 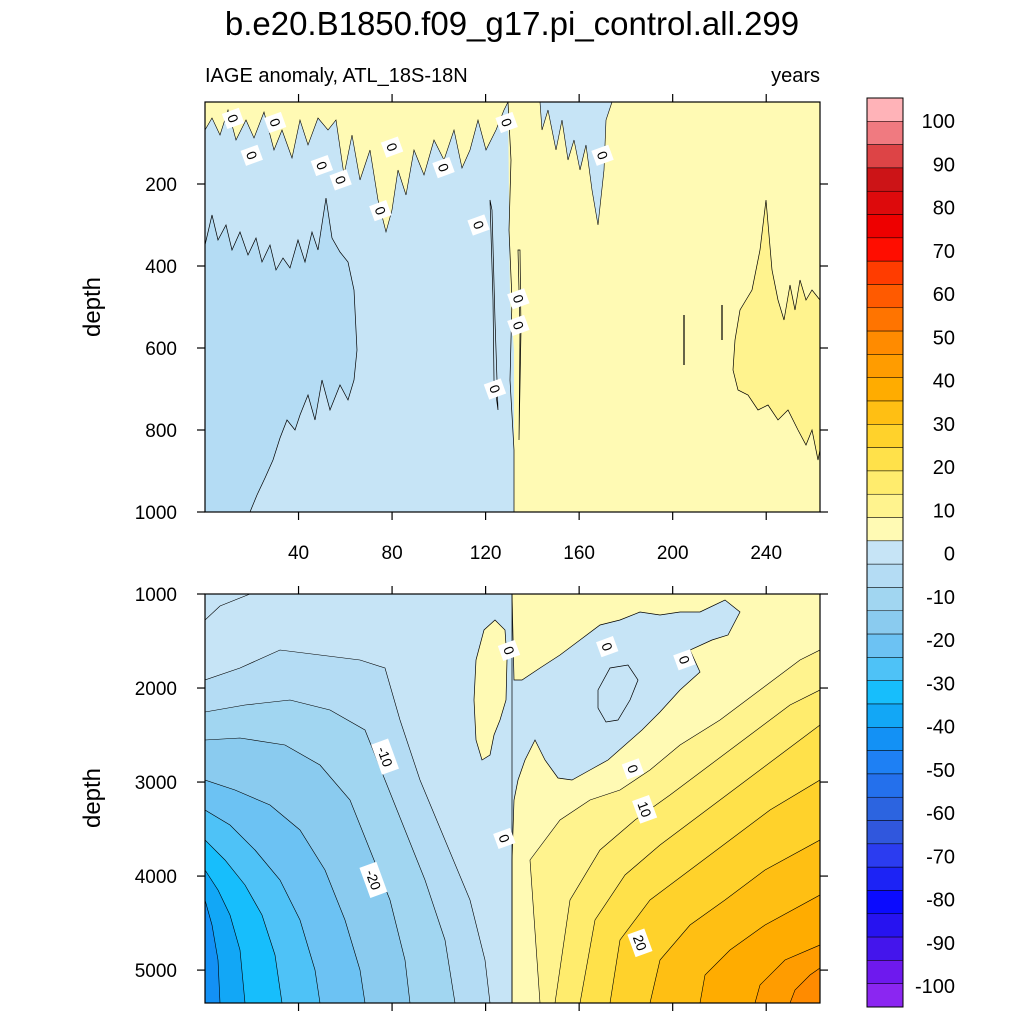 What do you see at coordinates (673, 553) in the screenshot?
I see `x-tick-label: 200` at bounding box center [673, 553].